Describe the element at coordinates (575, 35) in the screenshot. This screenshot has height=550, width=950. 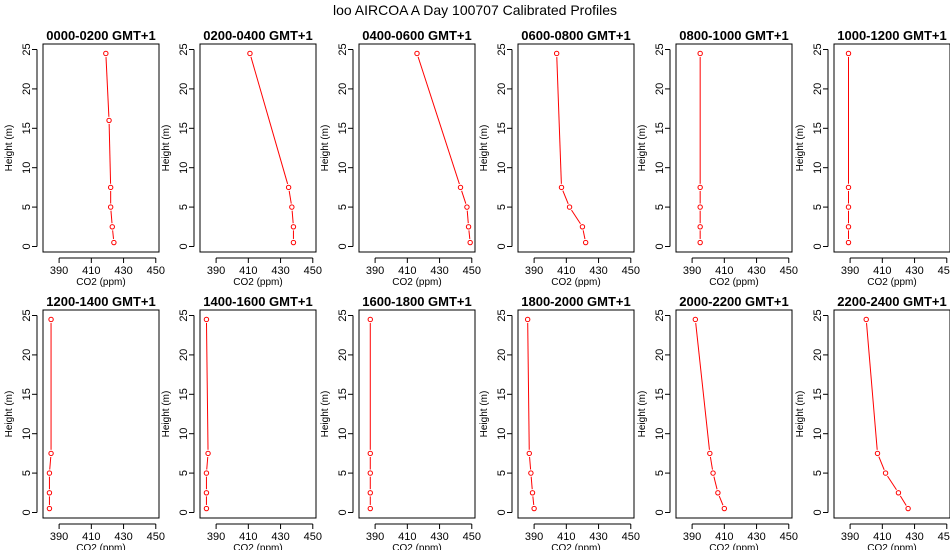
I see `panel-title: 0600-0800 GMT+1` at that location.